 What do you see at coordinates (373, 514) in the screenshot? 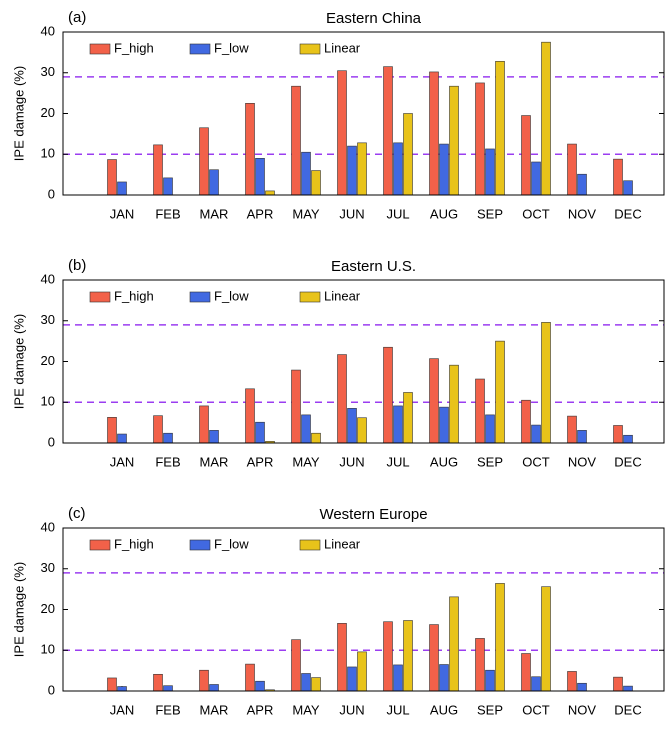
I see `chart-title: Western Europe` at bounding box center [373, 514].